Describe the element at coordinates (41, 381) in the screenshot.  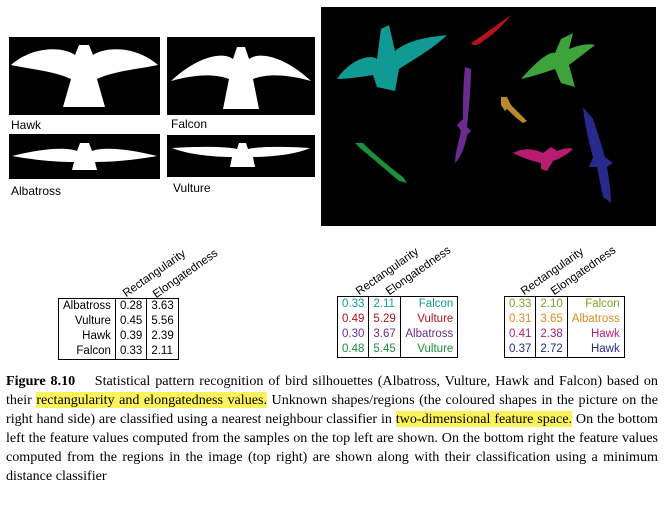
I see `figure-number: Figure 8.10` at that location.